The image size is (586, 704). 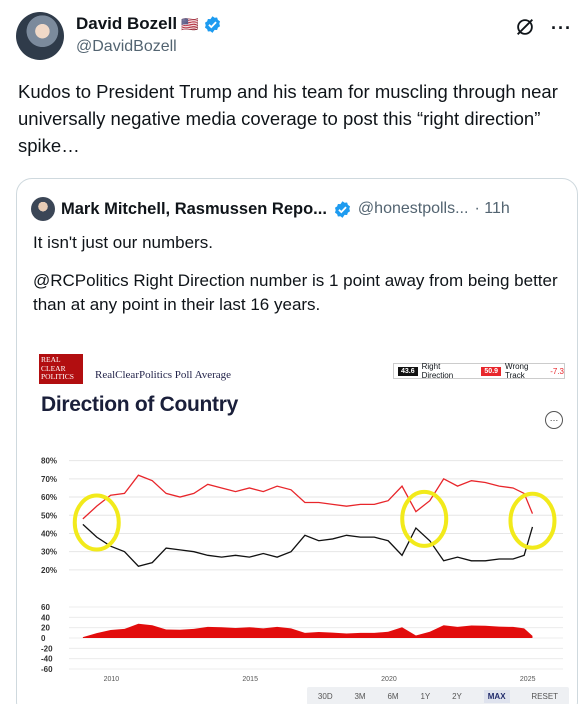 I want to click on rcp-logo: REAL CLEAR POLITICS, so click(x=61, y=369).